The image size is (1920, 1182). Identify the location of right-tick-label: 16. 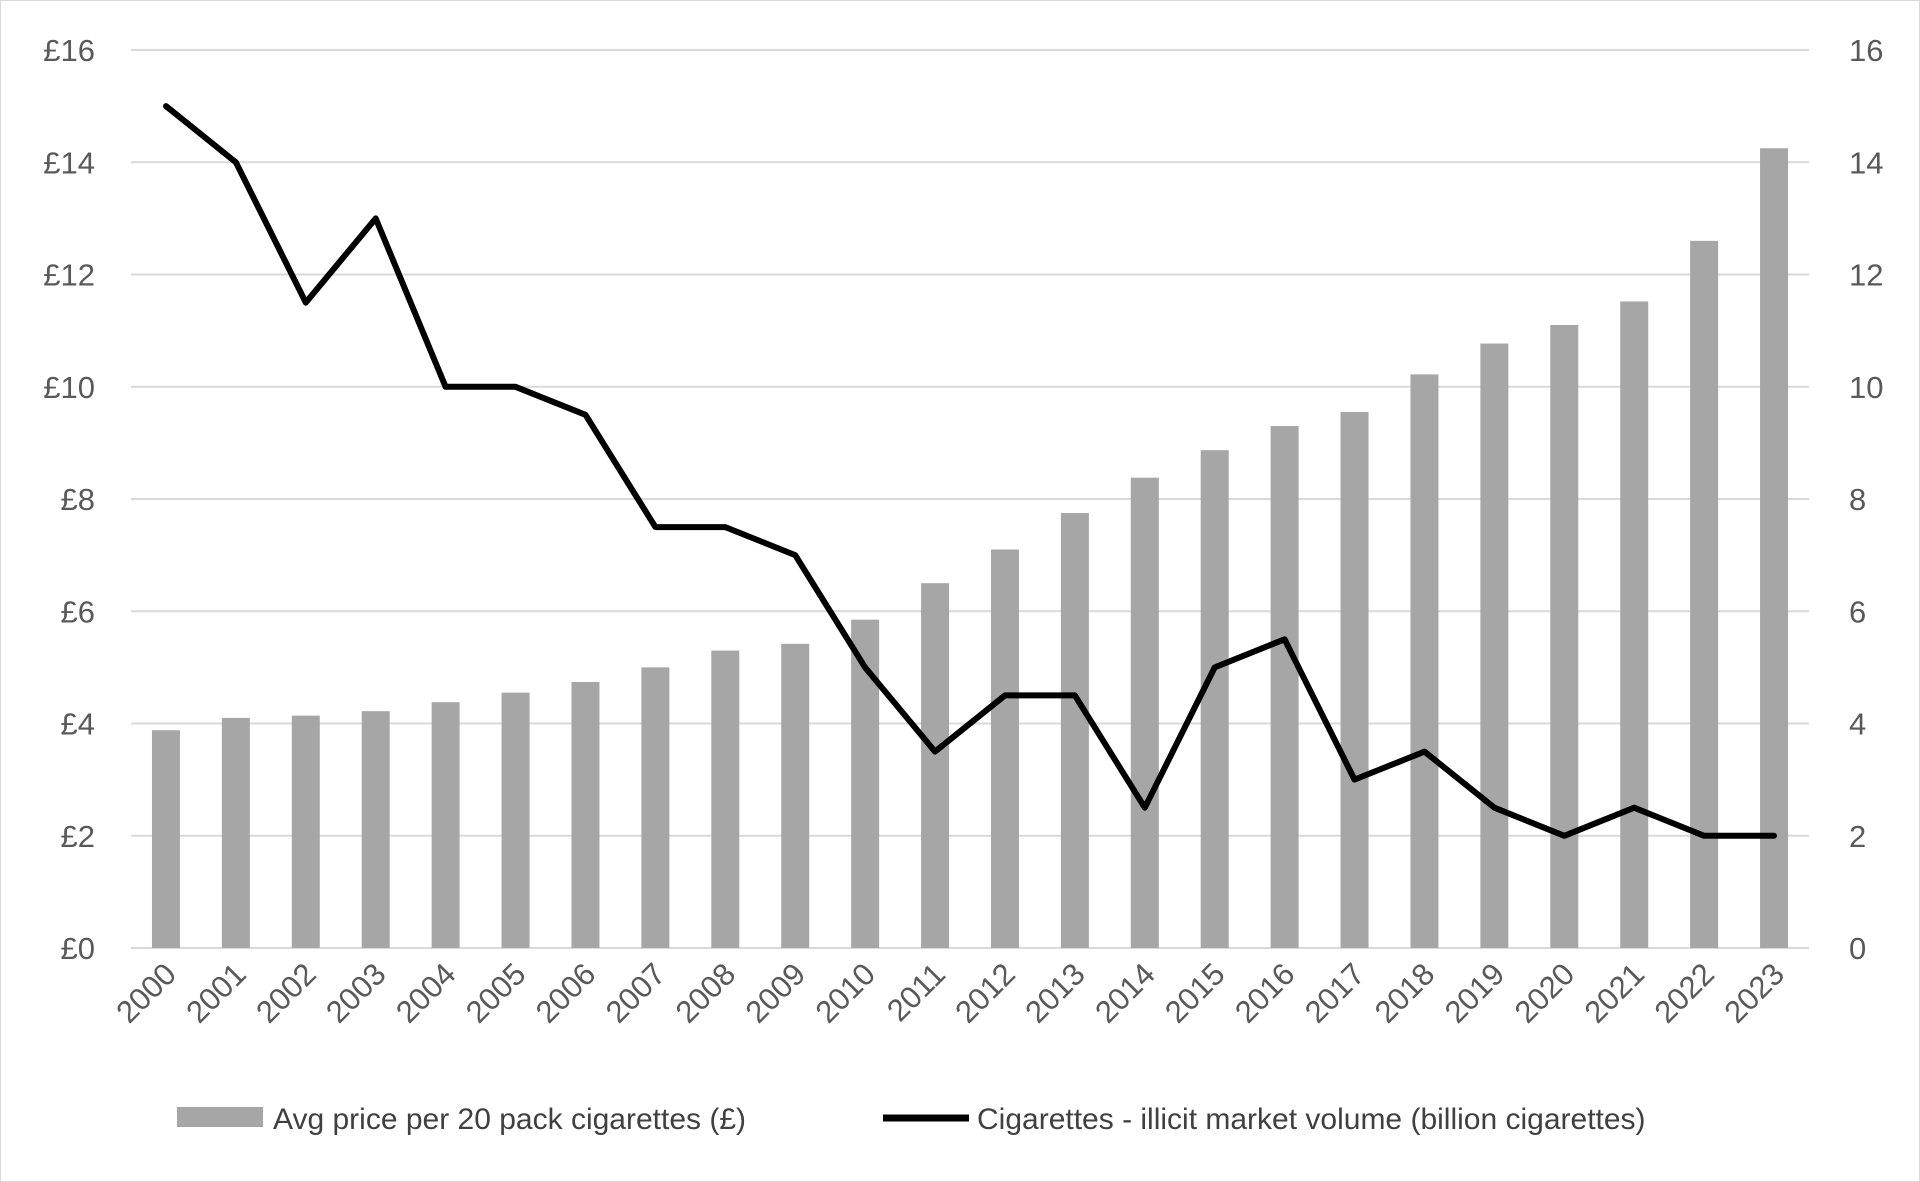
(1866, 50).